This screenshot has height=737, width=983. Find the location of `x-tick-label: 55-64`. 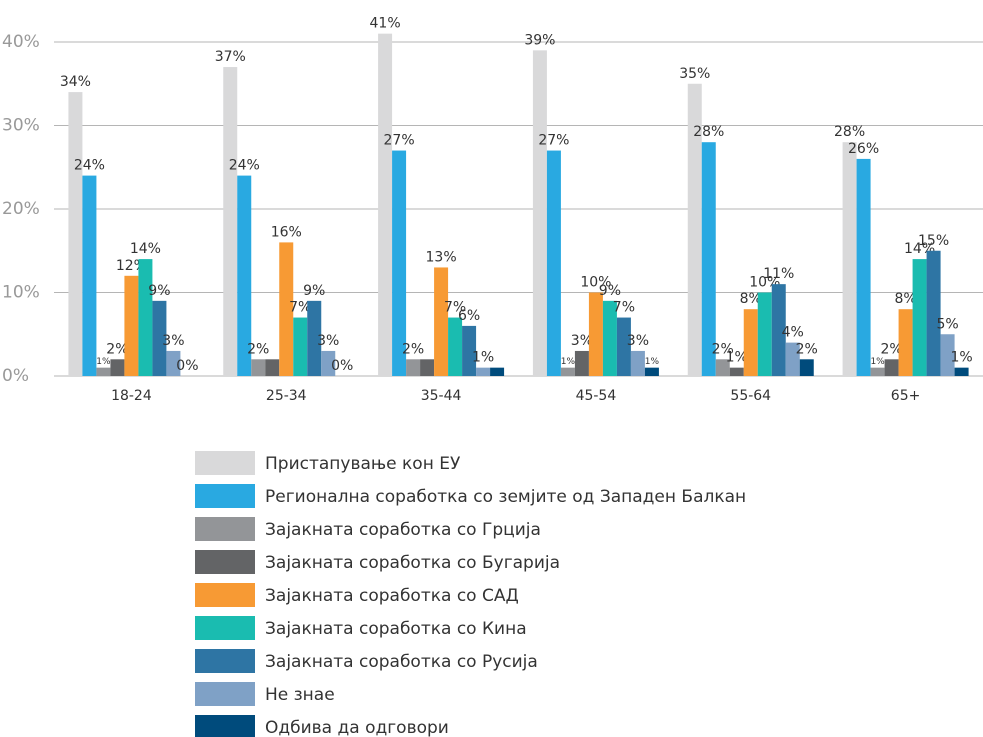

x-tick-label: 55-64 is located at coordinates (750, 396).